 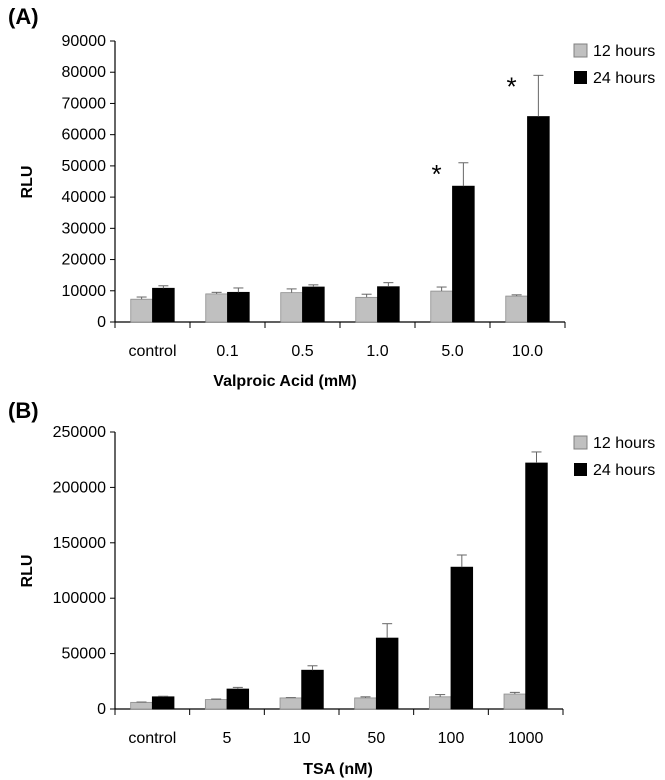 What do you see at coordinates (152, 351) in the screenshot?
I see `panel-a-x-tick-label: control` at bounding box center [152, 351].